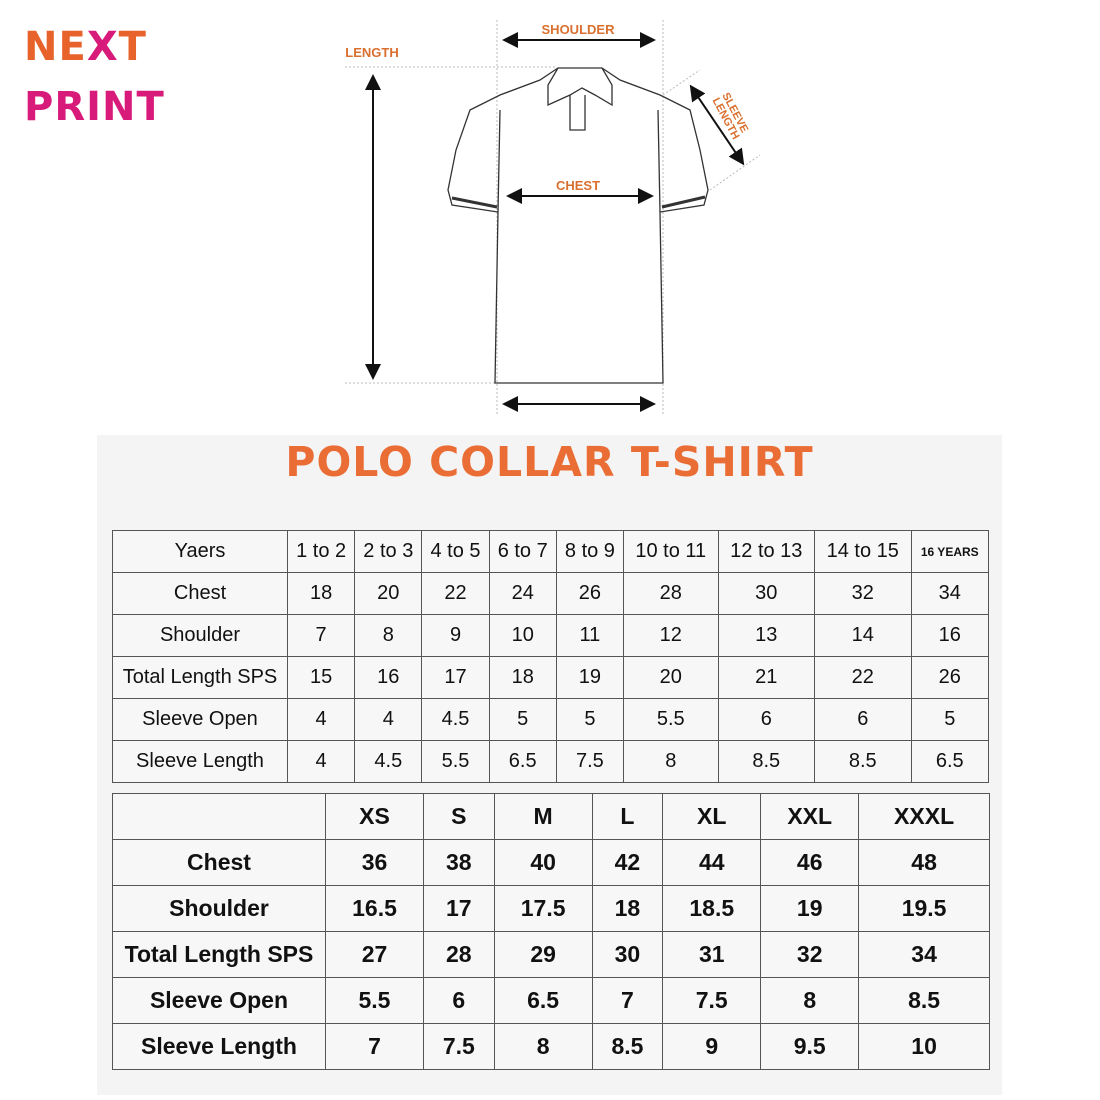 The image size is (1100, 1100). What do you see at coordinates (388, 761) in the screenshot?
I see `table-cell: 4.5` at bounding box center [388, 761].